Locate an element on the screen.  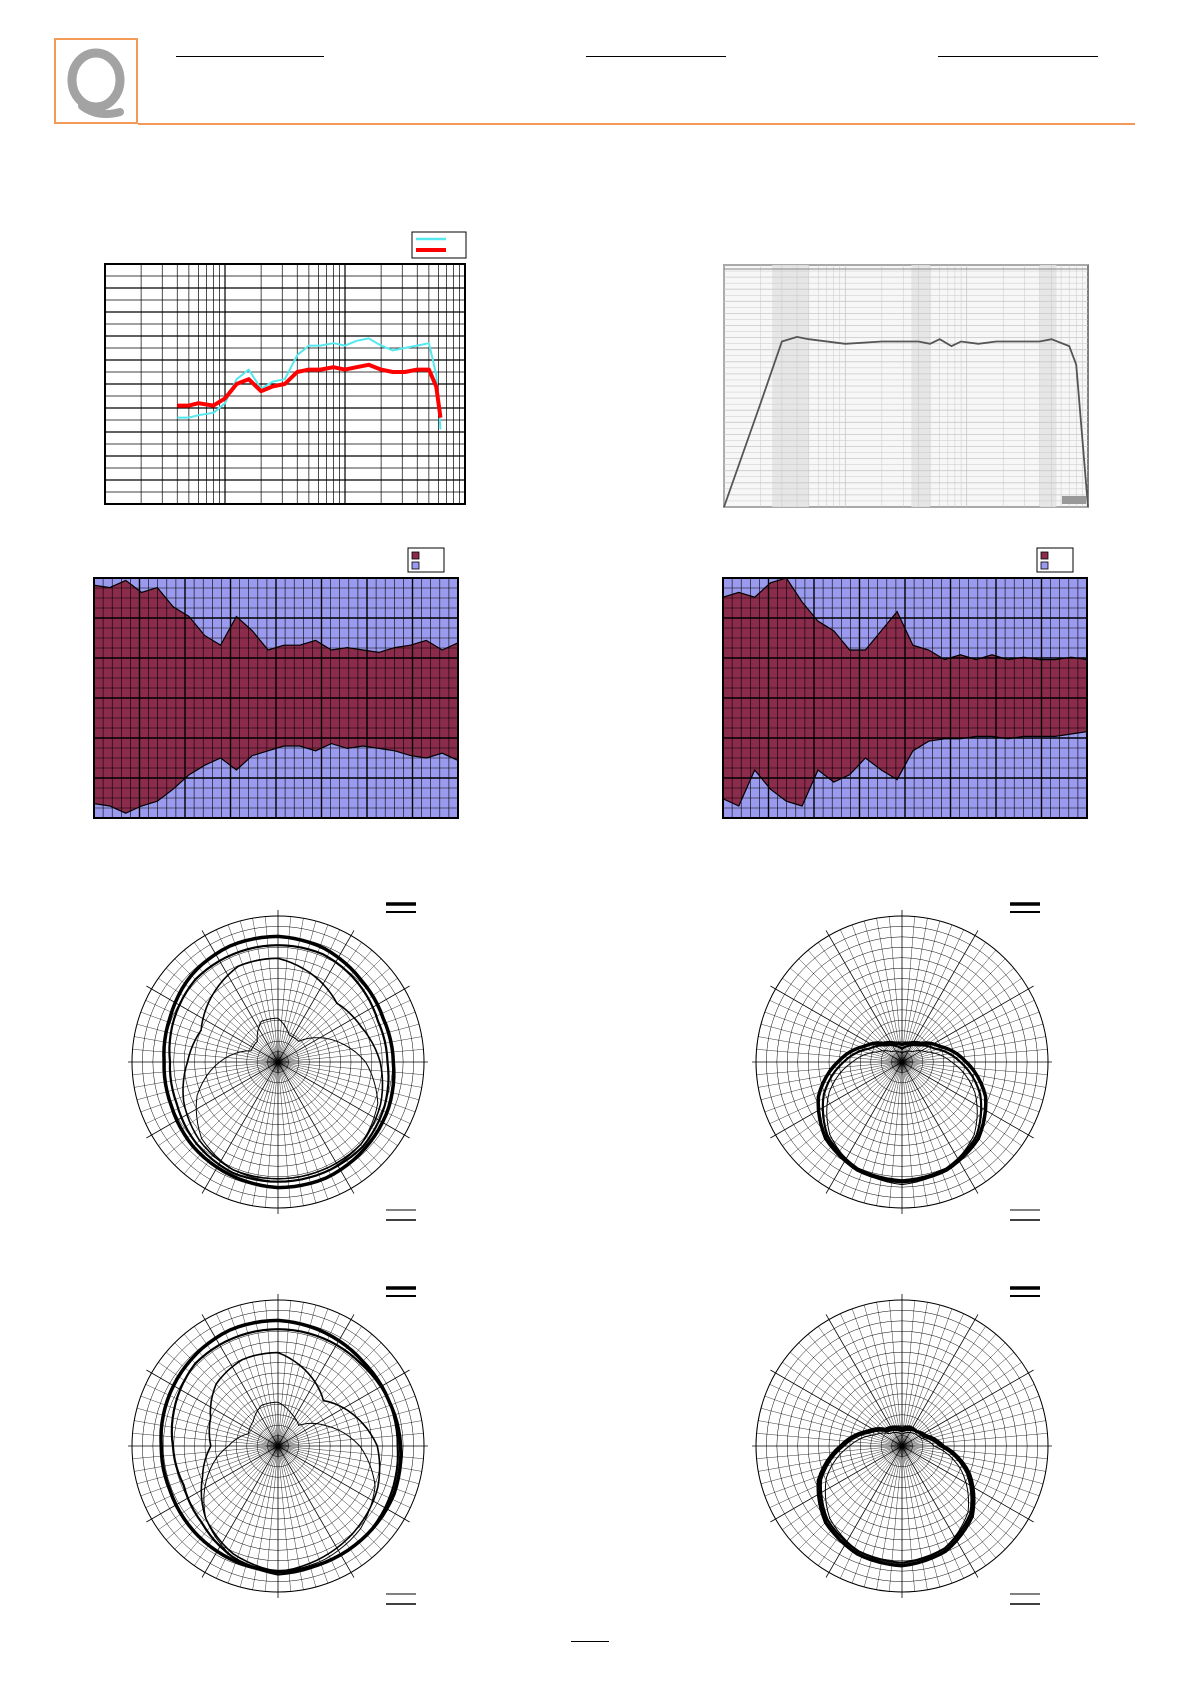
brand-logo is located at coordinates (96, 81).